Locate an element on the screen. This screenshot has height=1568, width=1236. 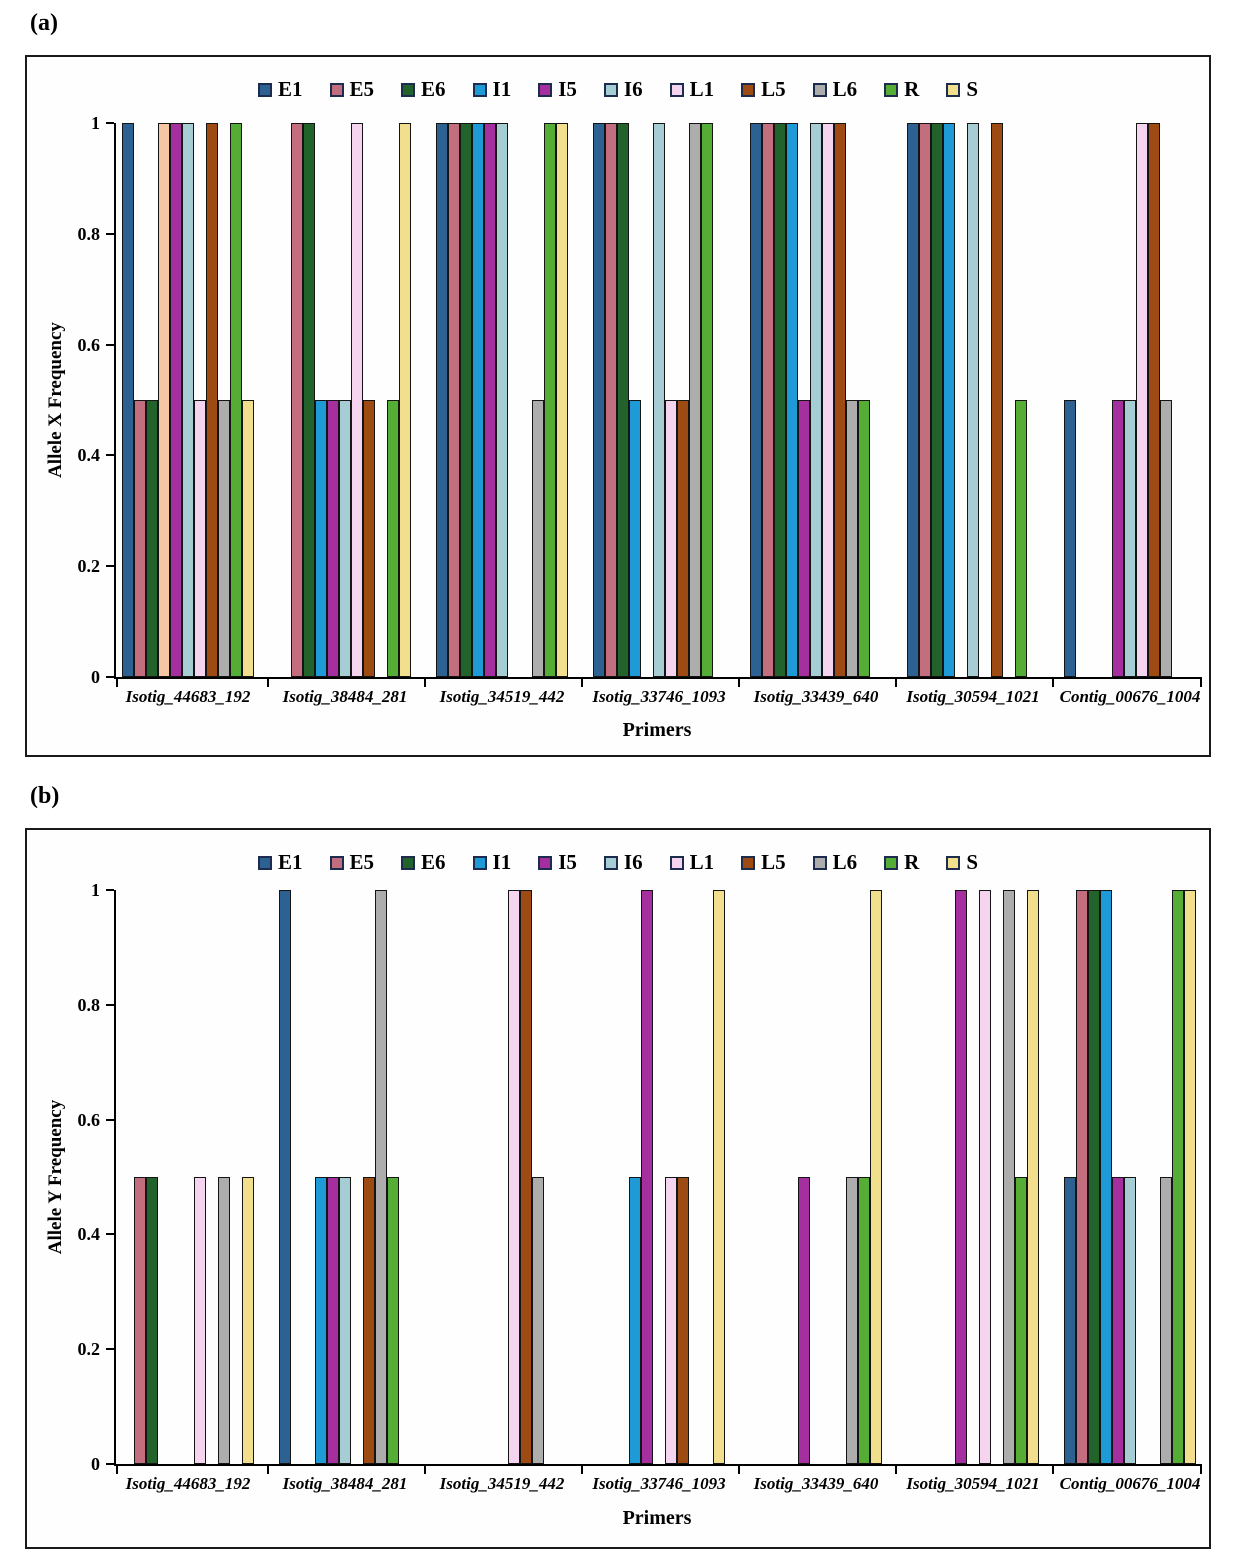
legend-item-L6: L6 is located at coordinates (834, 89).